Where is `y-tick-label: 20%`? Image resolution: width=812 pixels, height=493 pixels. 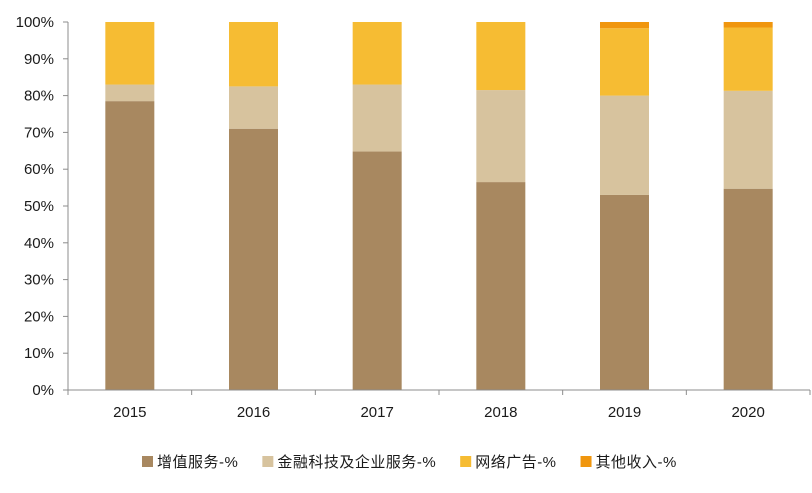
y-tick-label: 20% is located at coordinates (39, 316).